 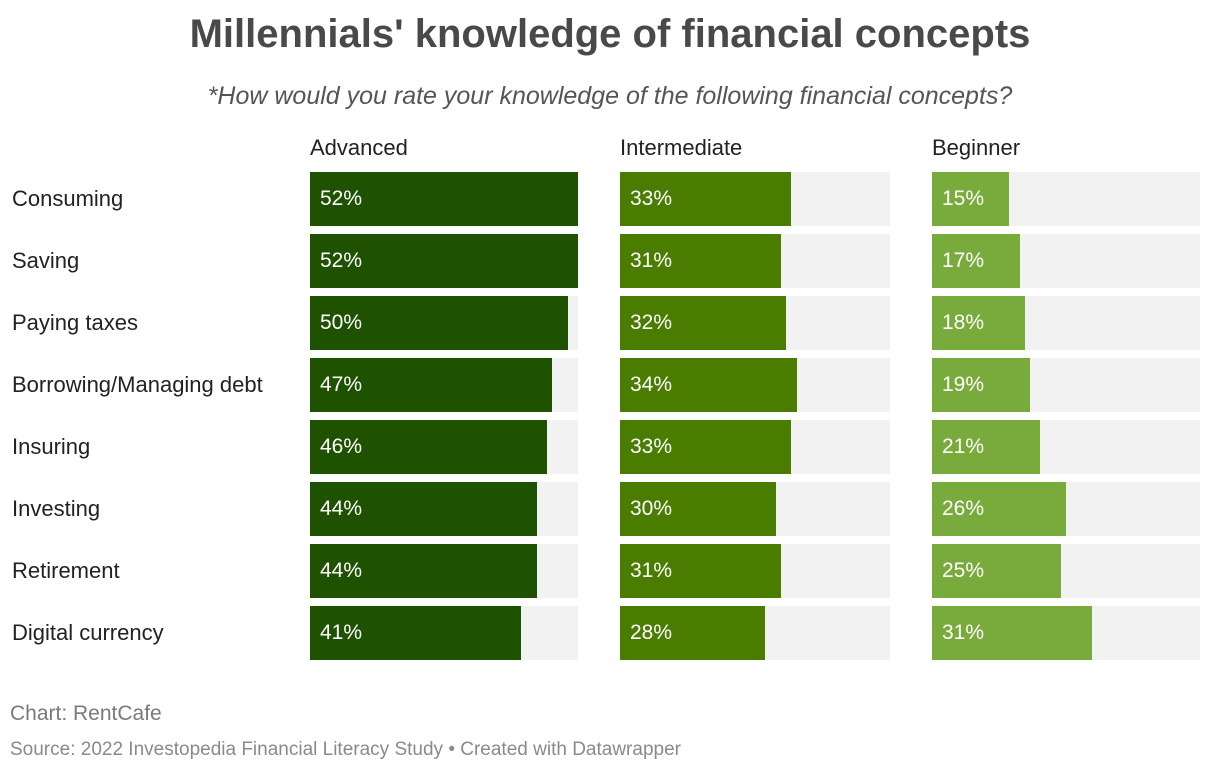 I want to click on column-header-intermediate: Intermediate, so click(x=681, y=147).